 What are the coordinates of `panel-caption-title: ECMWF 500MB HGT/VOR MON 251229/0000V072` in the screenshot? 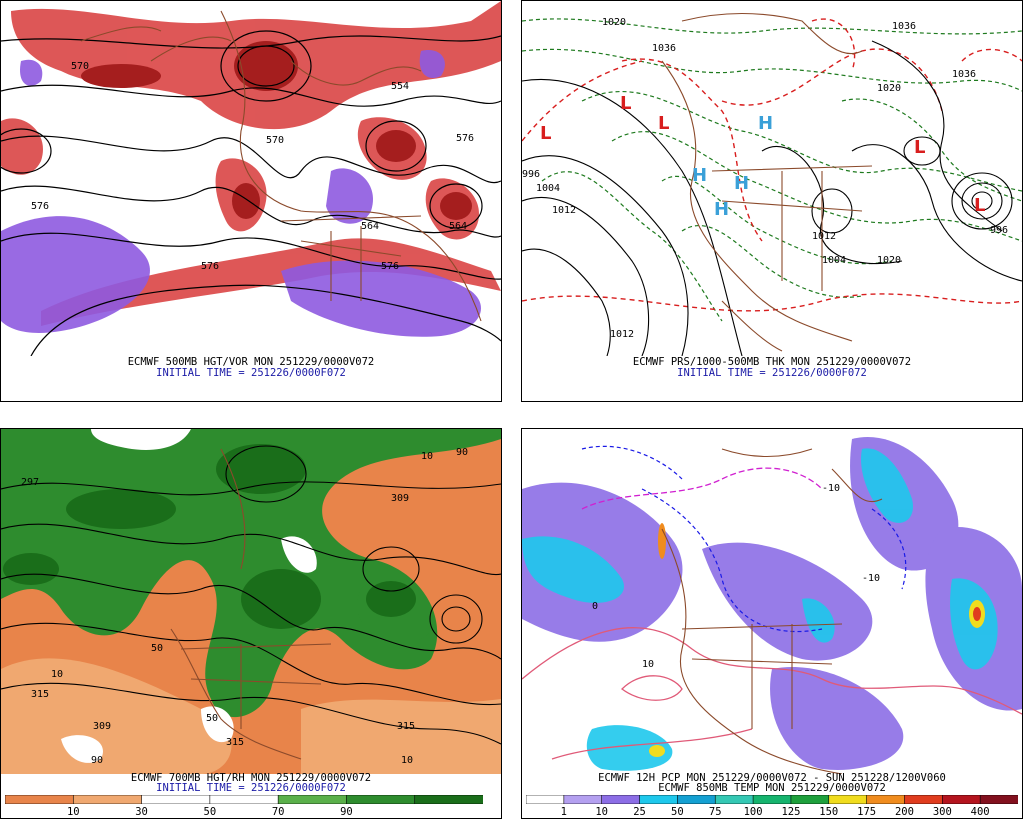 It's located at (251, 362).